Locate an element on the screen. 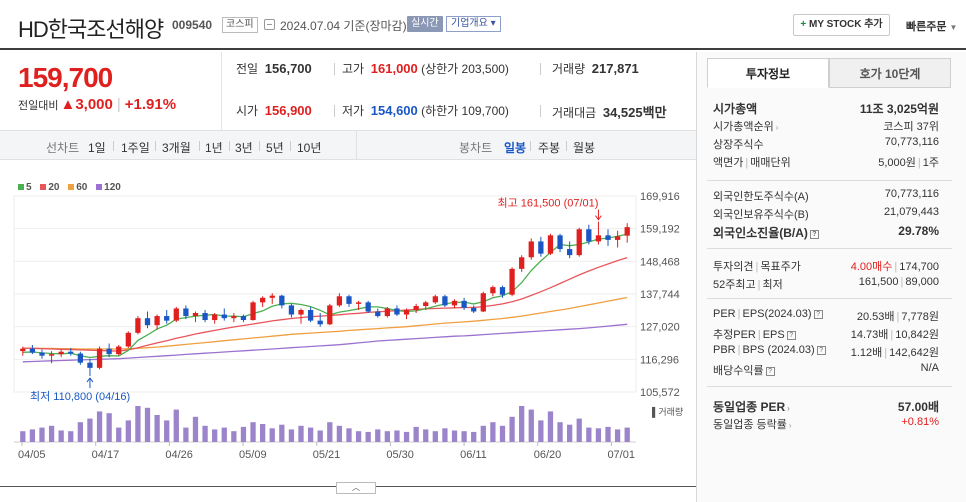 The height and width of the screenshot is (502, 966). y-tick-label: 116,296 is located at coordinates (659, 360).